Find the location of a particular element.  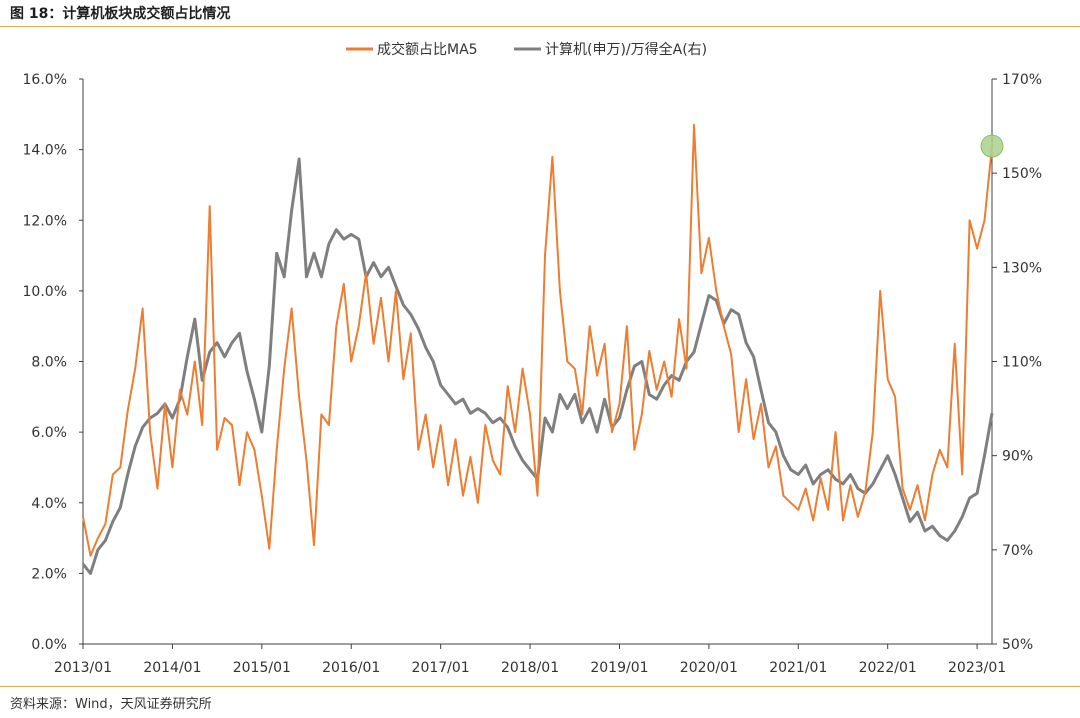

y-right-tick-label: 110% is located at coordinates (1022, 363).